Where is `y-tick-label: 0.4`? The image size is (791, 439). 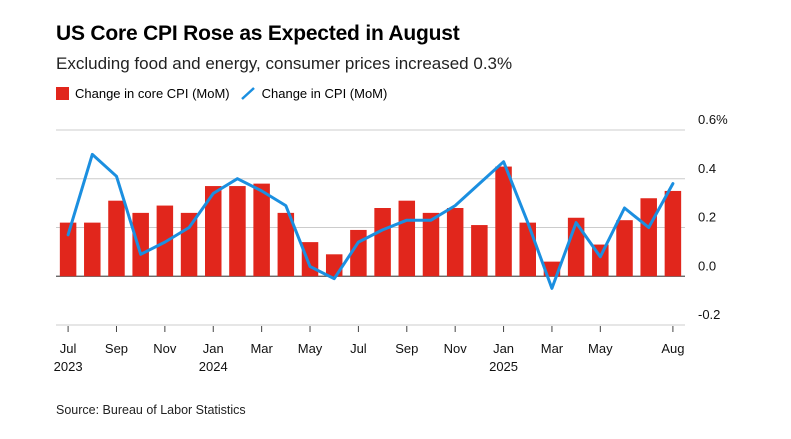 y-tick-label: 0.4 is located at coordinates (707, 168).